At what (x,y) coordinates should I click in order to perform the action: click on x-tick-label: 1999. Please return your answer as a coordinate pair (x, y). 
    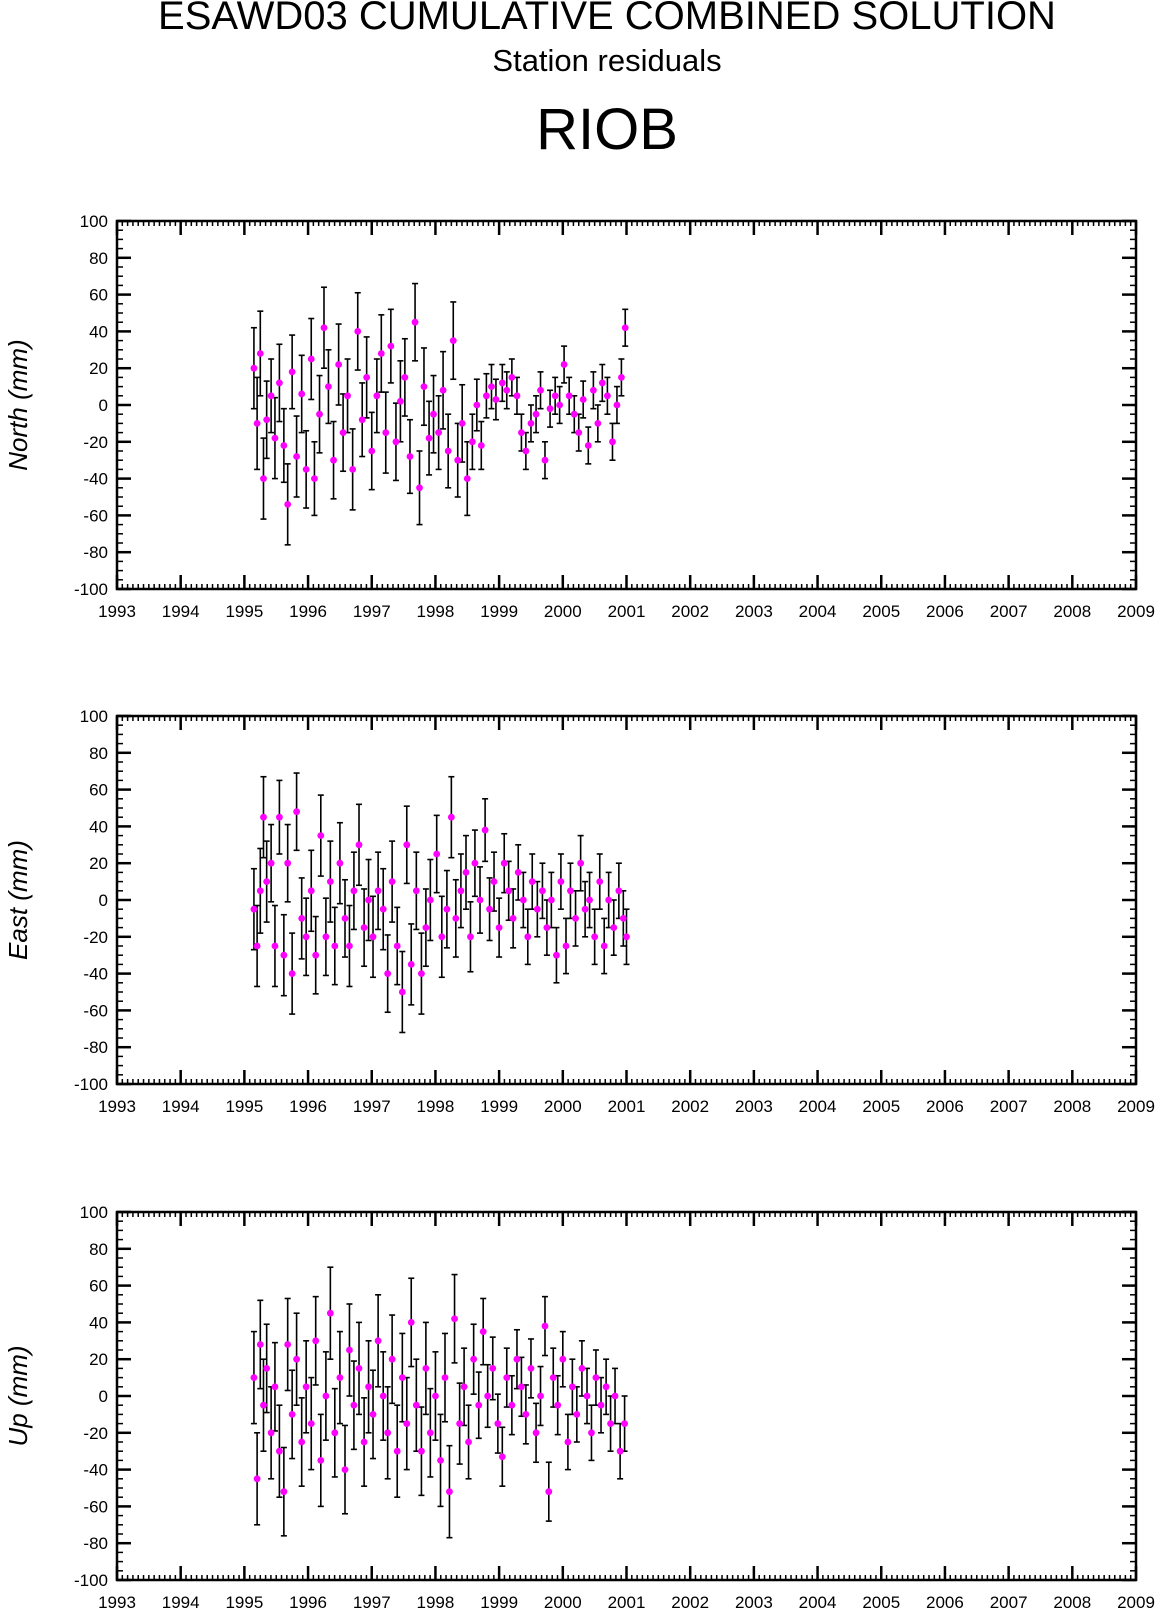
    Looking at the image, I should click on (499, 1106).